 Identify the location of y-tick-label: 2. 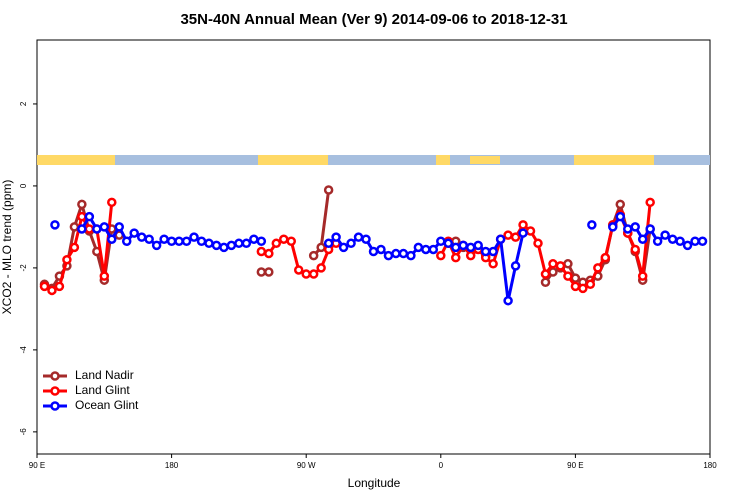
(23, 103).